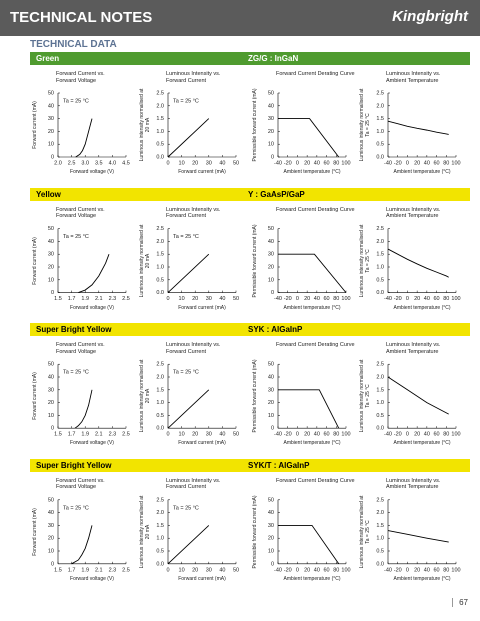 The height and width of the screenshot is (621, 480). I want to click on y-tick-label: 10, so click(271, 551).